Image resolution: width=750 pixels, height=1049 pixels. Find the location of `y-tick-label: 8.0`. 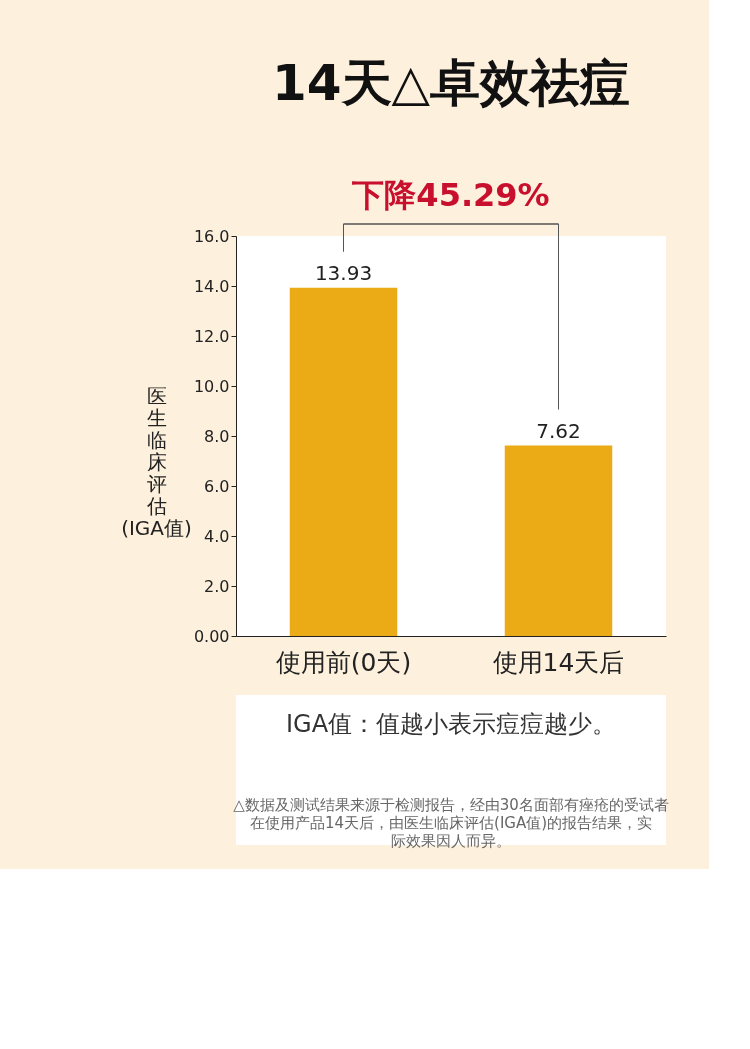

y-tick-label: 8.0 is located at coordinates (217, 436).